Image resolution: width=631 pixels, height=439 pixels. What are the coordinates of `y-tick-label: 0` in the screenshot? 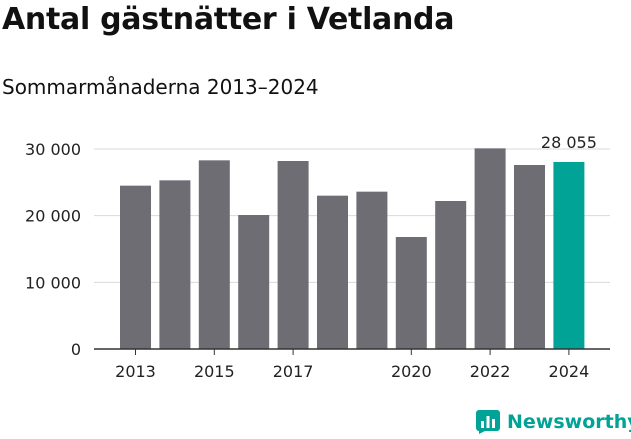 It's located at (76, 349).